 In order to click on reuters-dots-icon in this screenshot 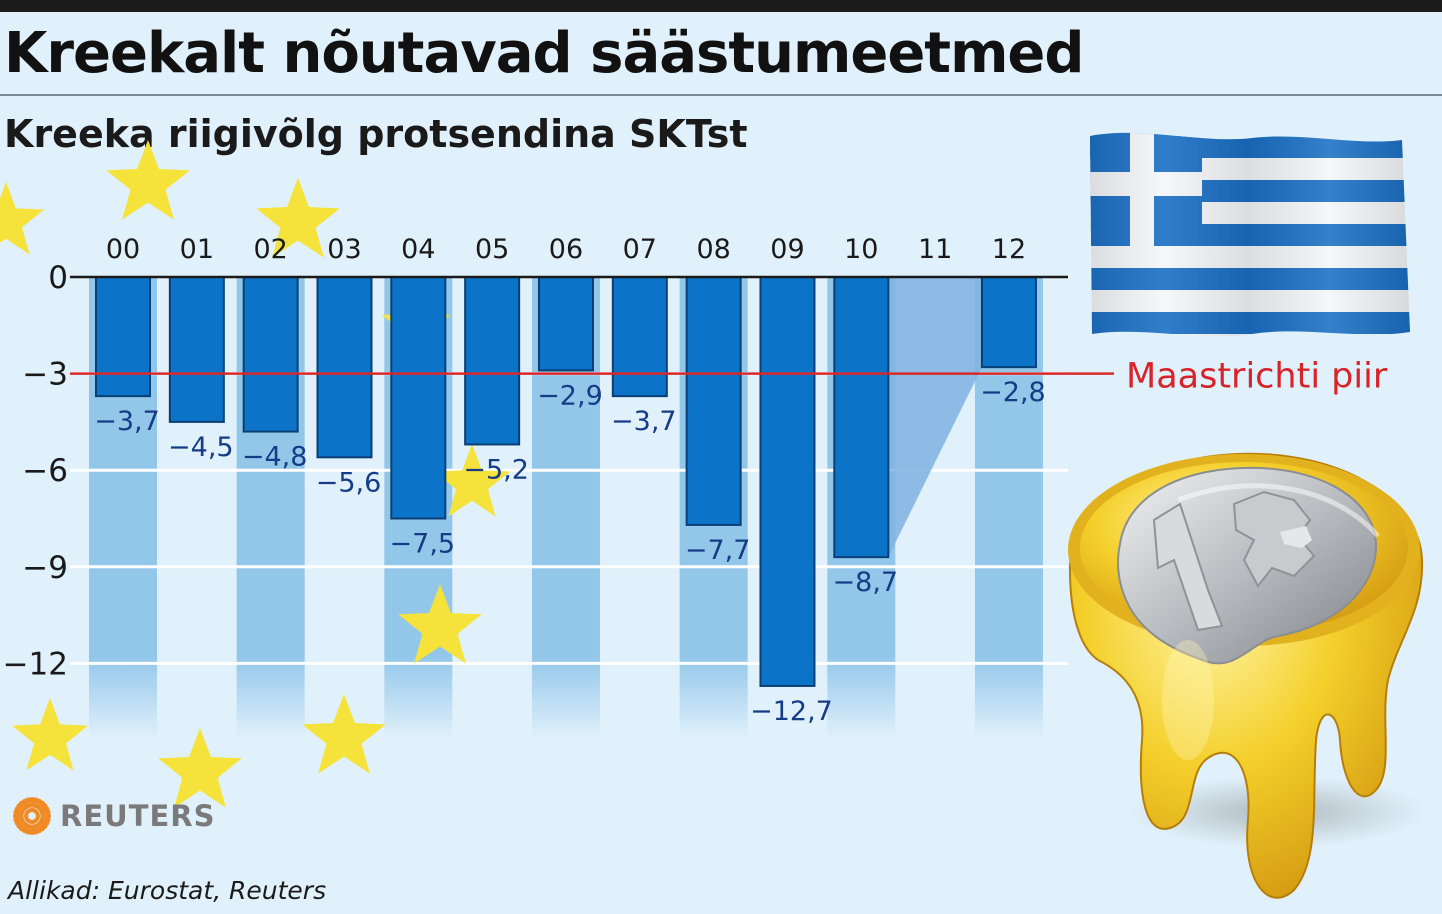, I will do `click(32, 816)`.